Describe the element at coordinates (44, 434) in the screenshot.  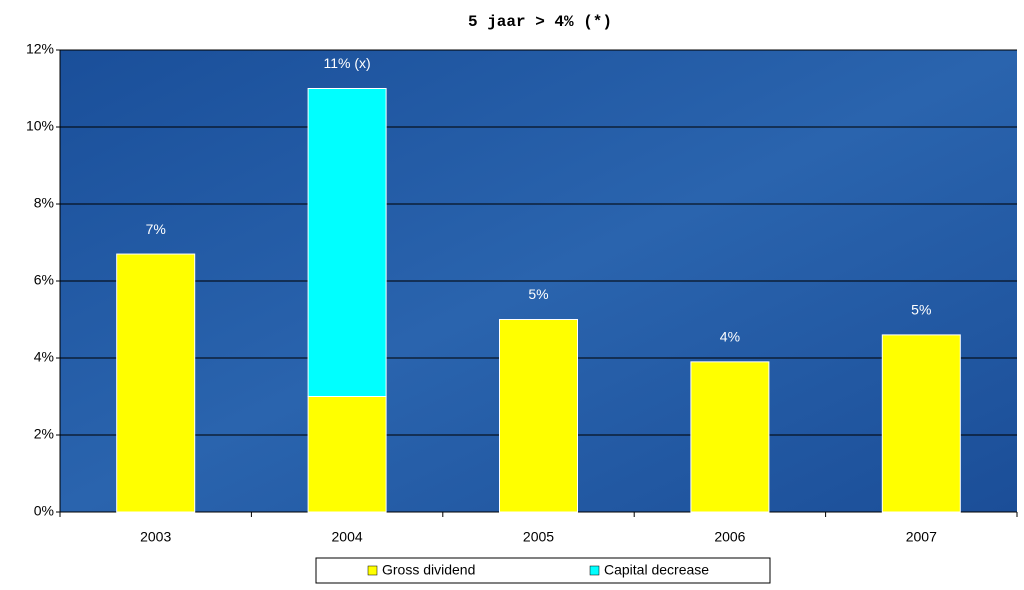
I see `y-tick-label: 2%` at that location.